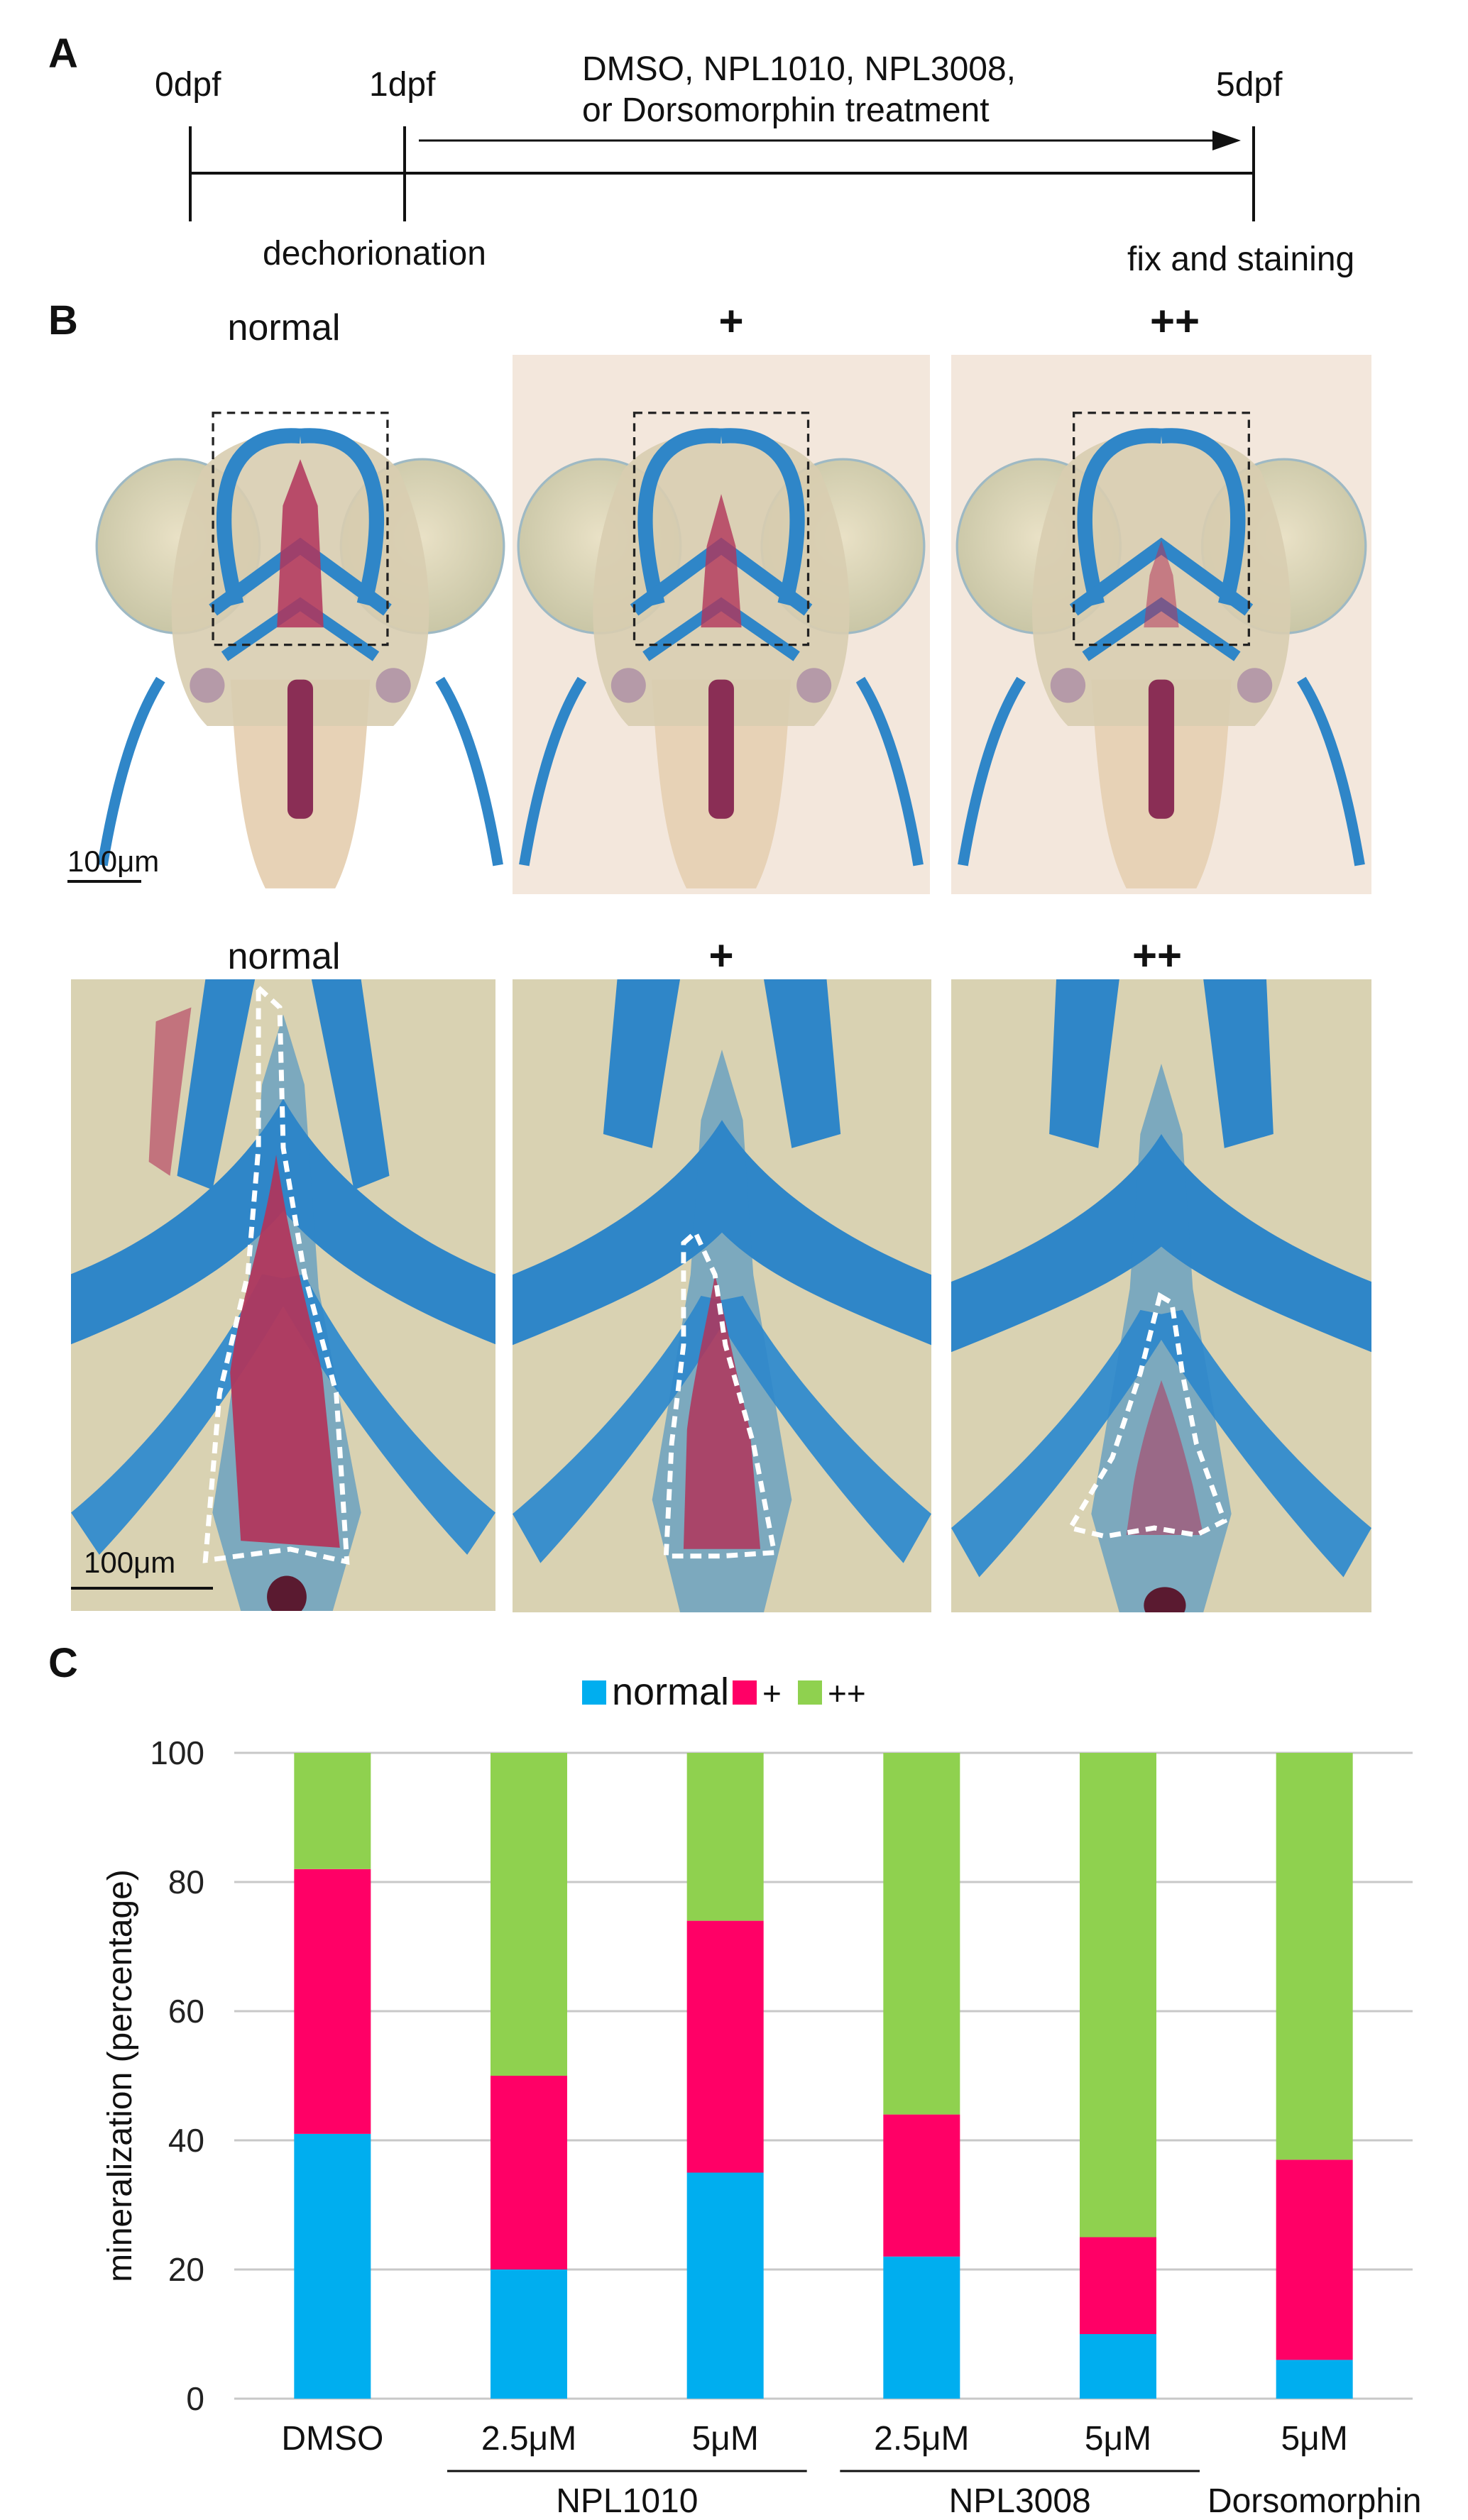 This screenshot has height=2520, width=1468. What do you see at coordinates (670, 1692) in the screenshot?
I see `legend-label-0: normal` at bounding box center [670, 1692].